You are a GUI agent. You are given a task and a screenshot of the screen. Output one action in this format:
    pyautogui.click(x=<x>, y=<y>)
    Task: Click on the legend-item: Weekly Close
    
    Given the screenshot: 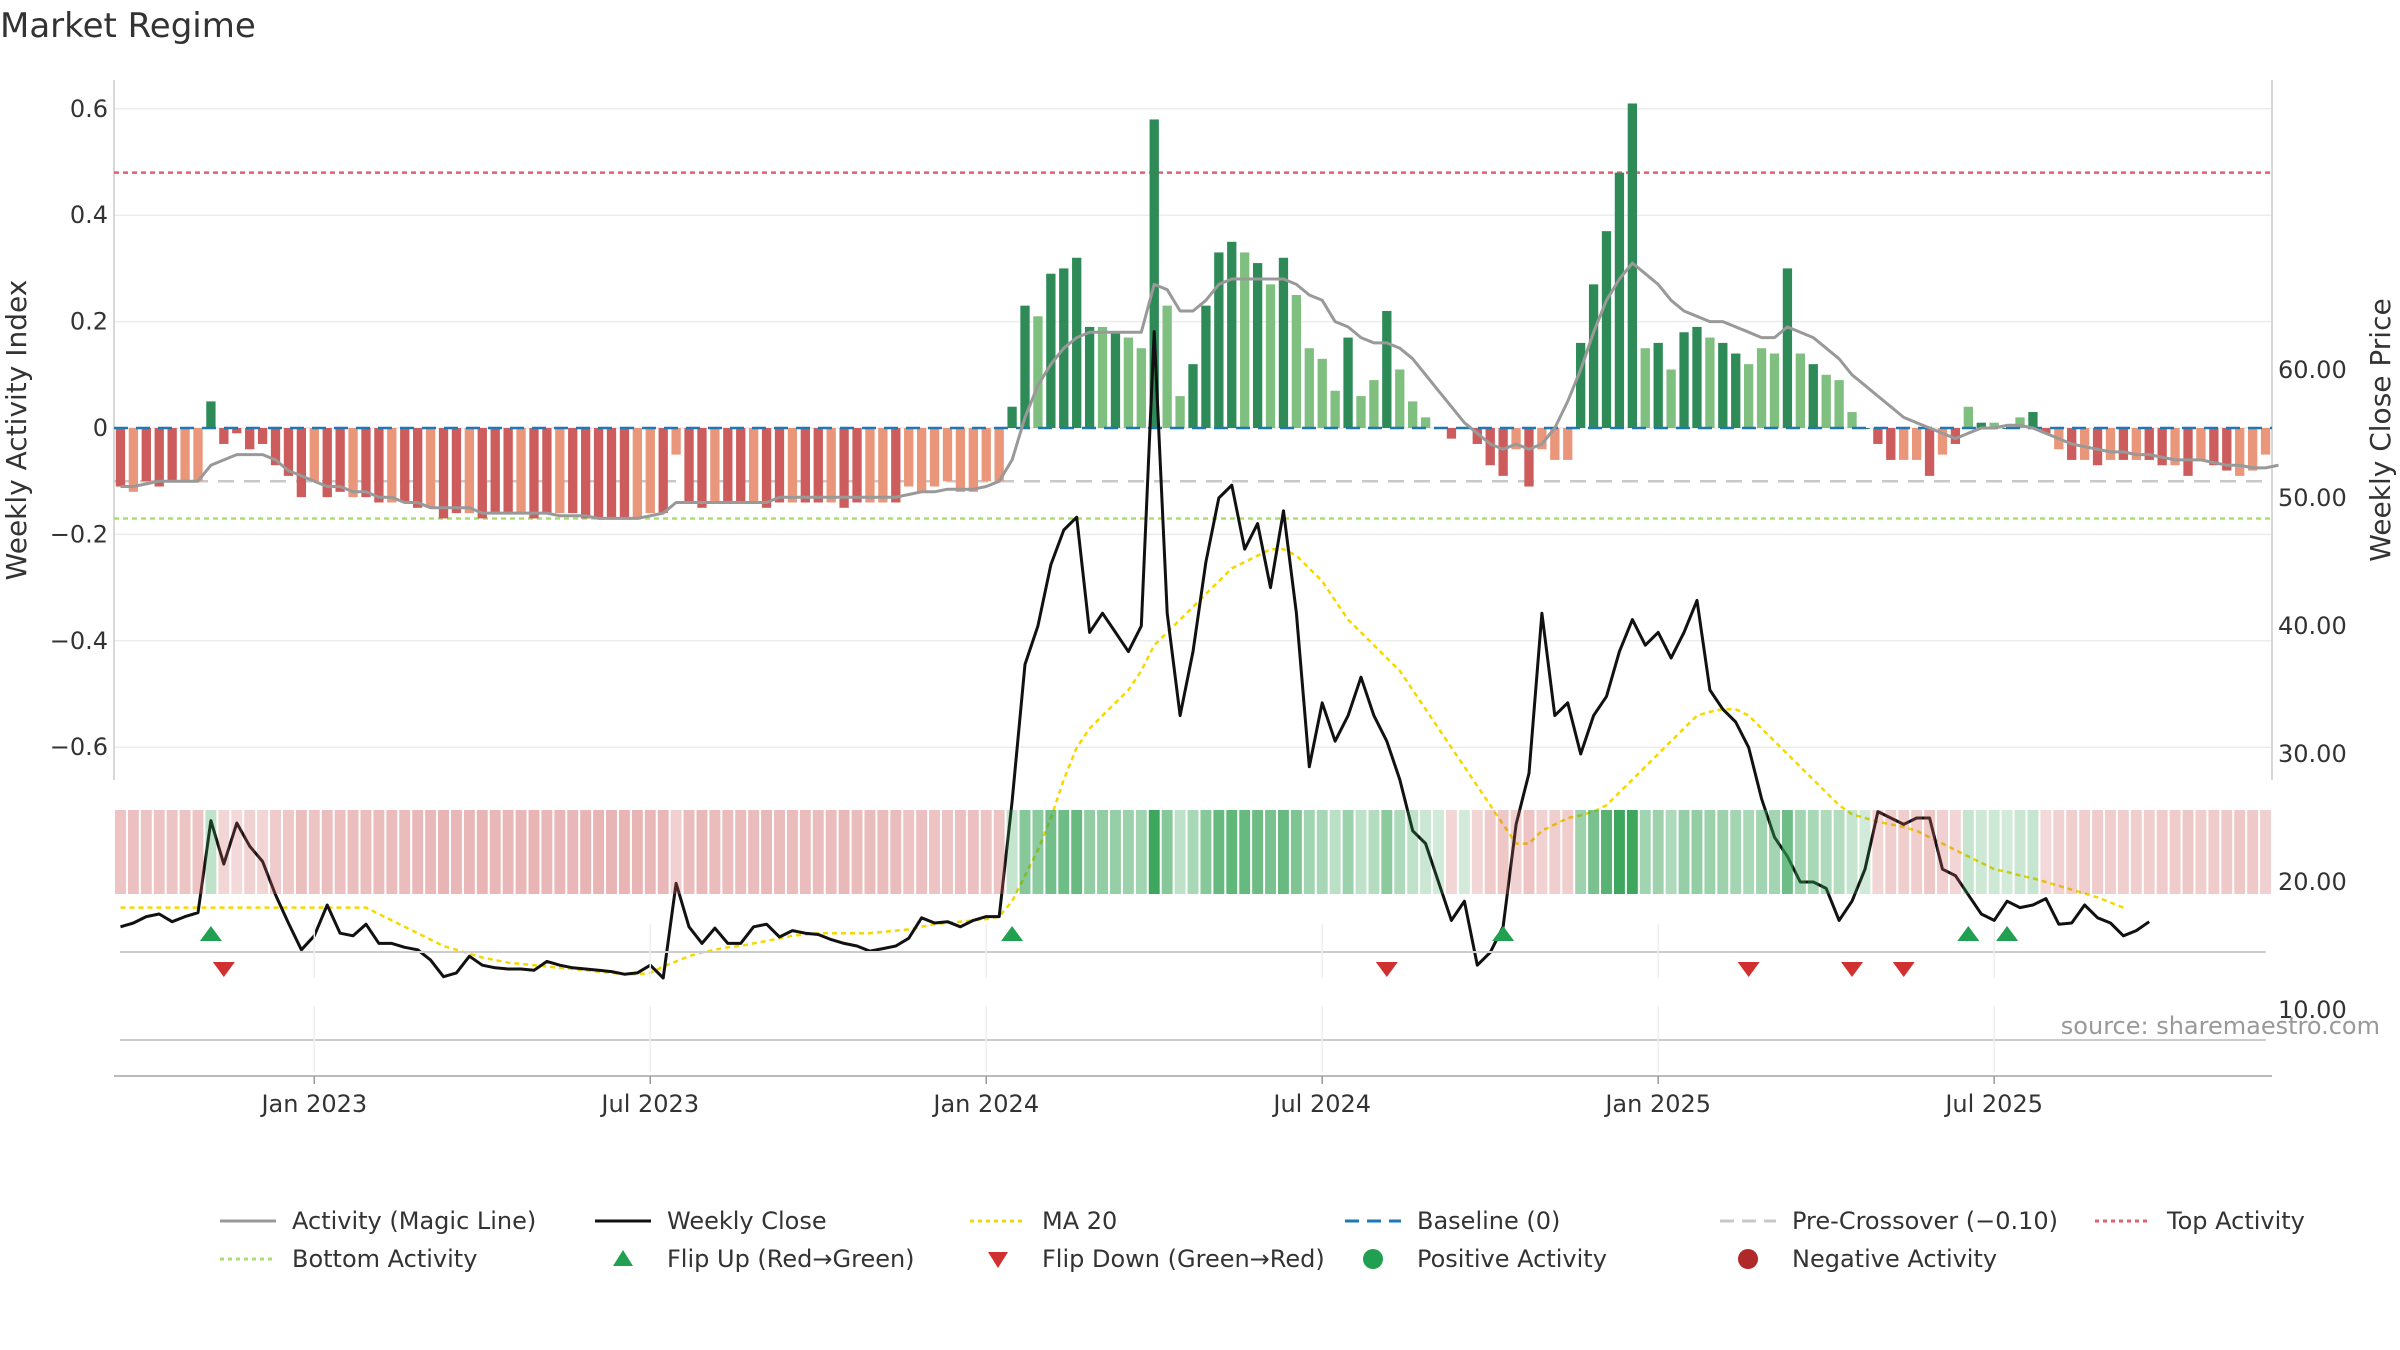 What is the action you would take?
    pyautogui.click(x=778, y=1221)
    